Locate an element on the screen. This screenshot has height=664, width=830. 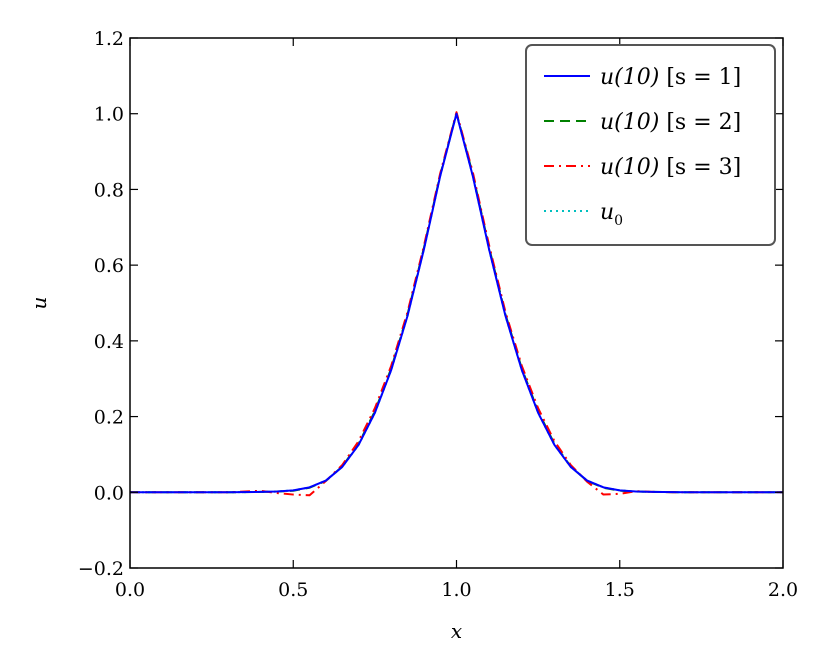
y-axis-label: u is located at coordinates (39, 303).